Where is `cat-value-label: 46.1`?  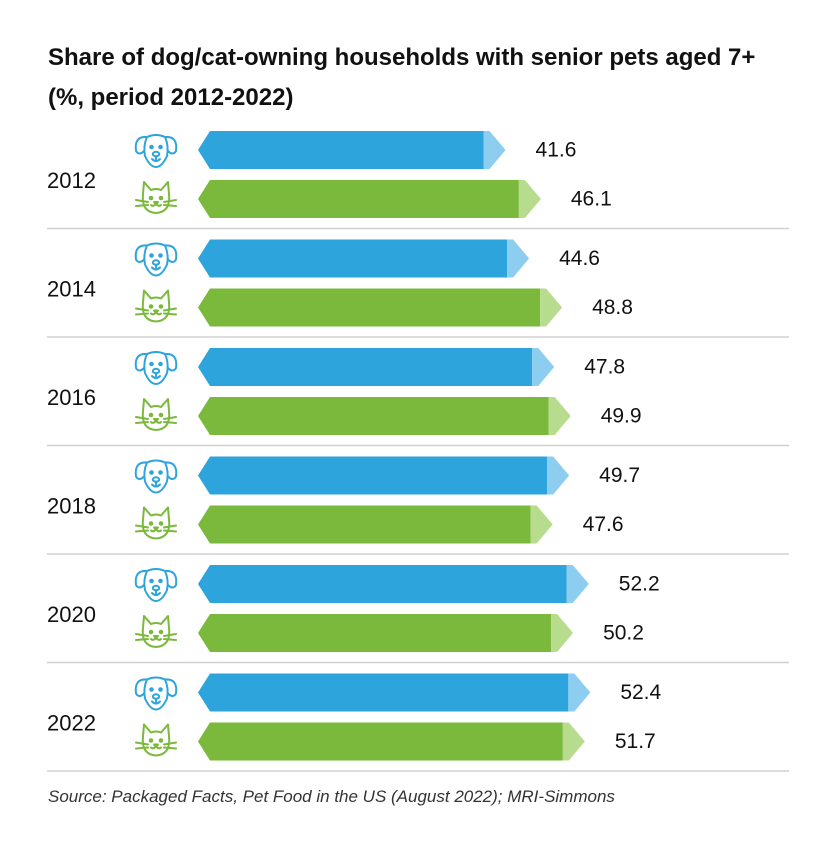
cat-value-label: 46.1 is located at coordinates (591, 199).